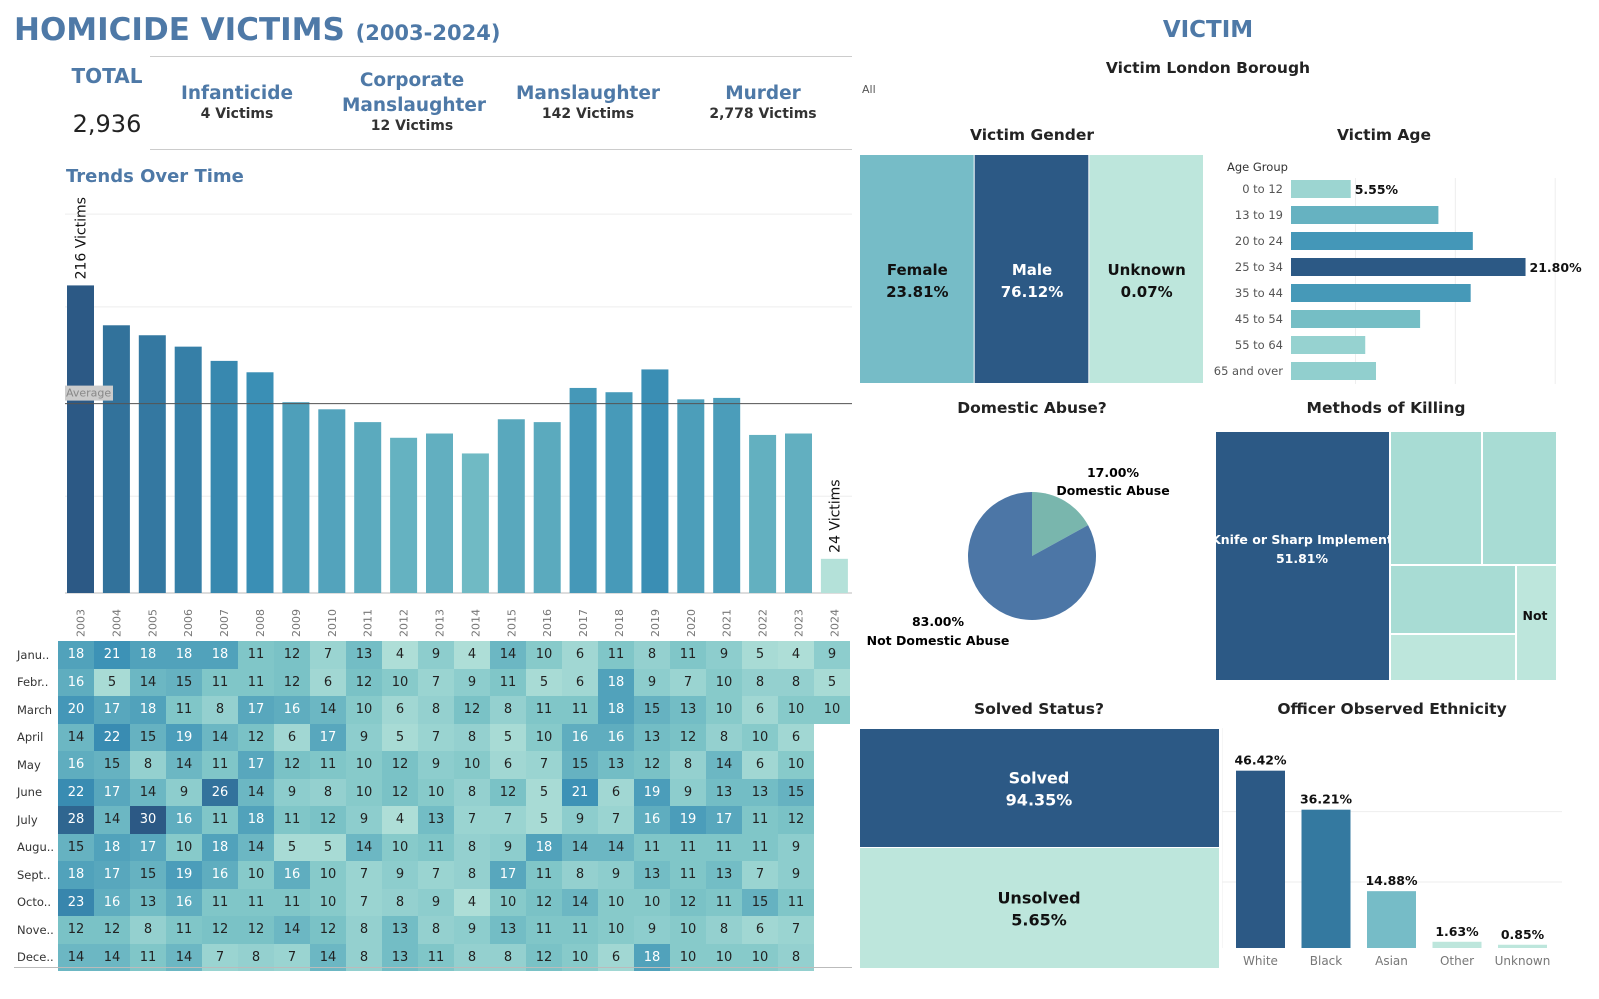  I want to click on month-label: Janu.., so click(33, 654).